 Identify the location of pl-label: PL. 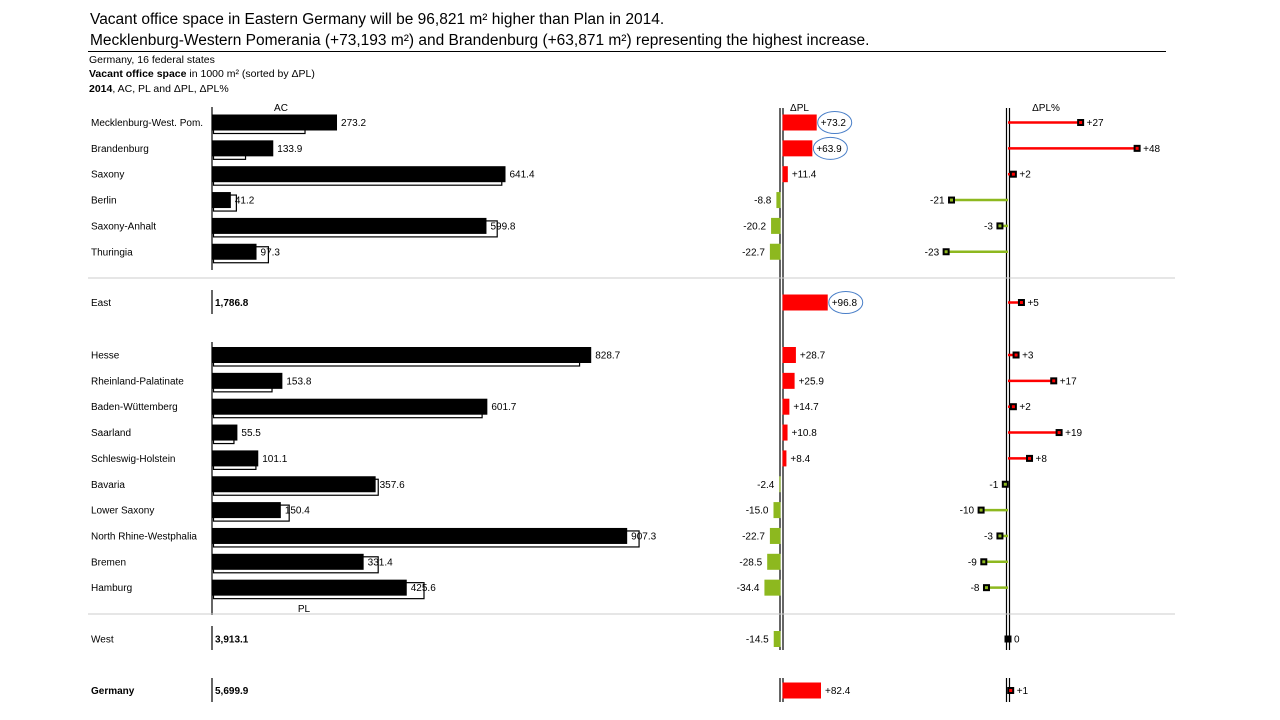
(304, 609).